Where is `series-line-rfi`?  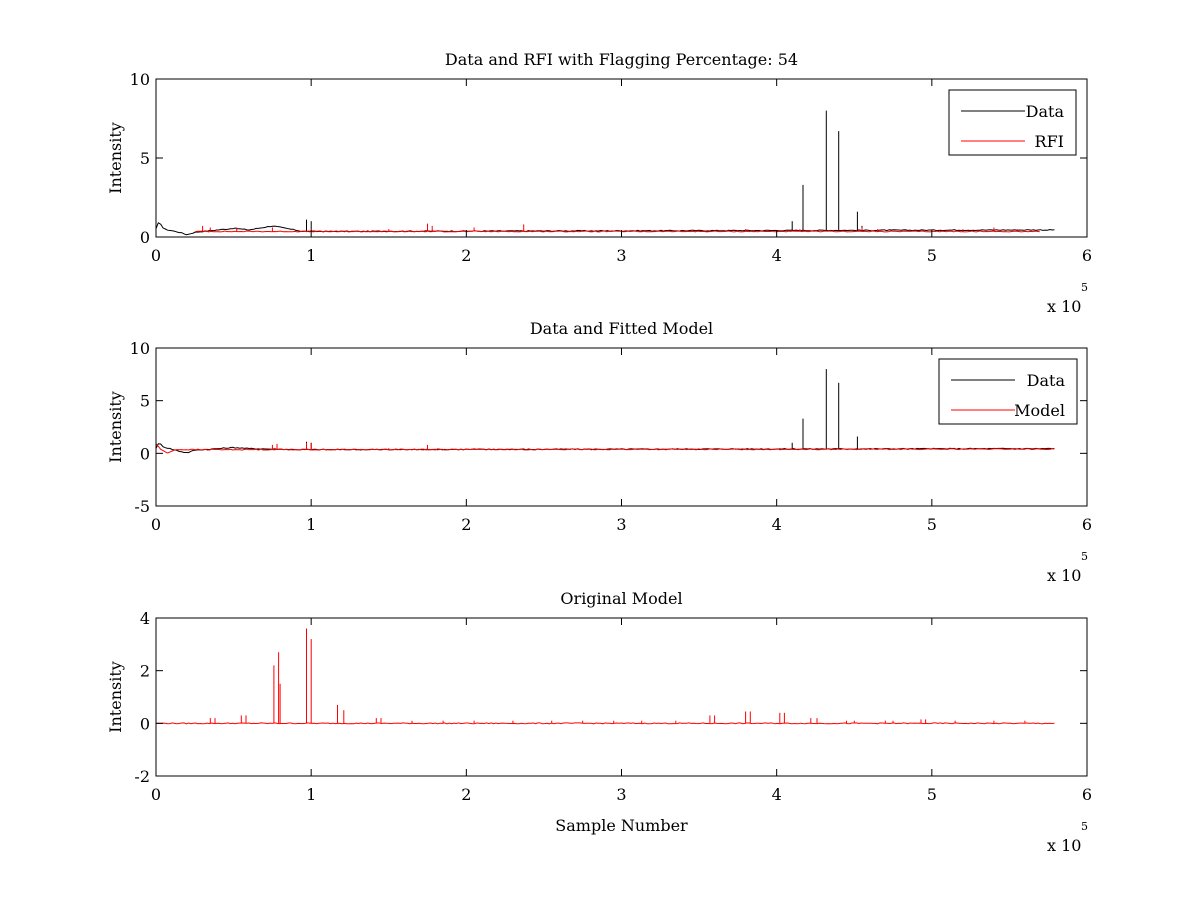 series-line-rfi is located at coordinates (617, 231).